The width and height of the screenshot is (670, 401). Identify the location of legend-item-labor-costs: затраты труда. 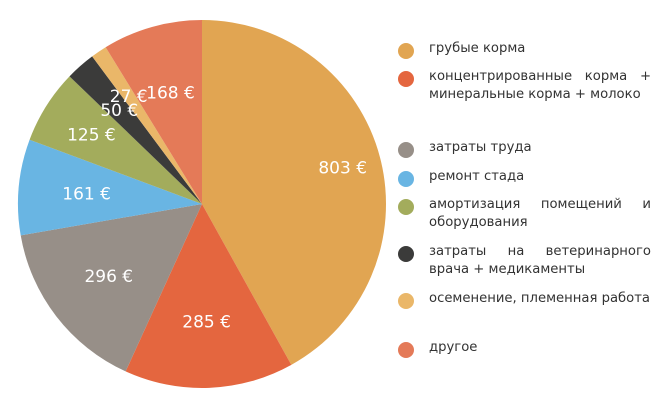
(529, 148).